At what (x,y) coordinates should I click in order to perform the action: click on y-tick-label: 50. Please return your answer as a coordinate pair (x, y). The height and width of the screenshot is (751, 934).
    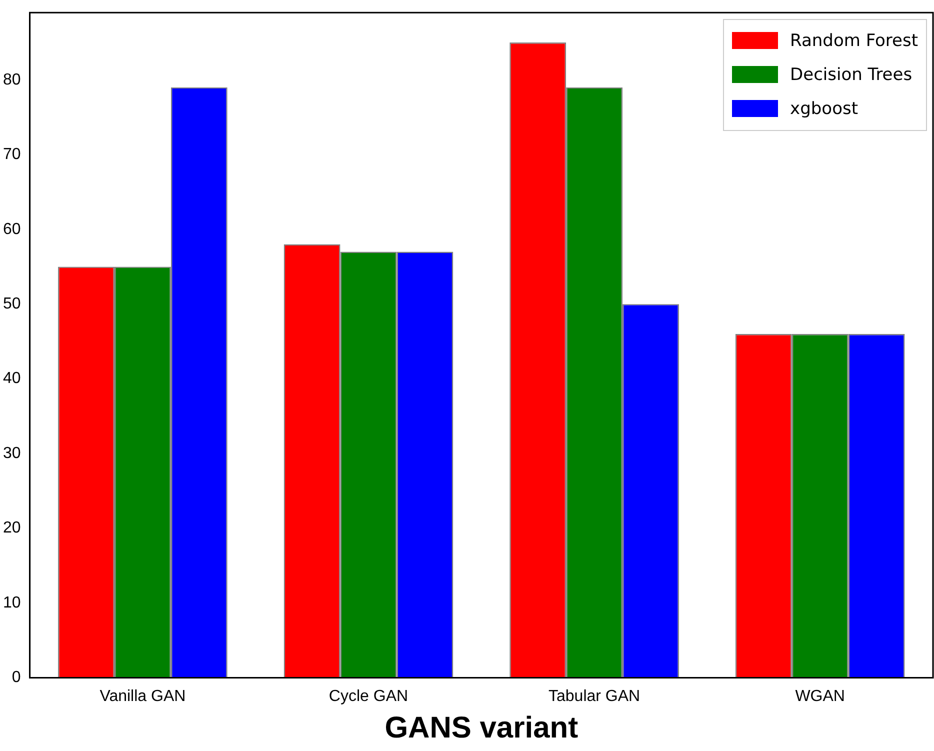
    Looking at the image, I should click on (12, 304).